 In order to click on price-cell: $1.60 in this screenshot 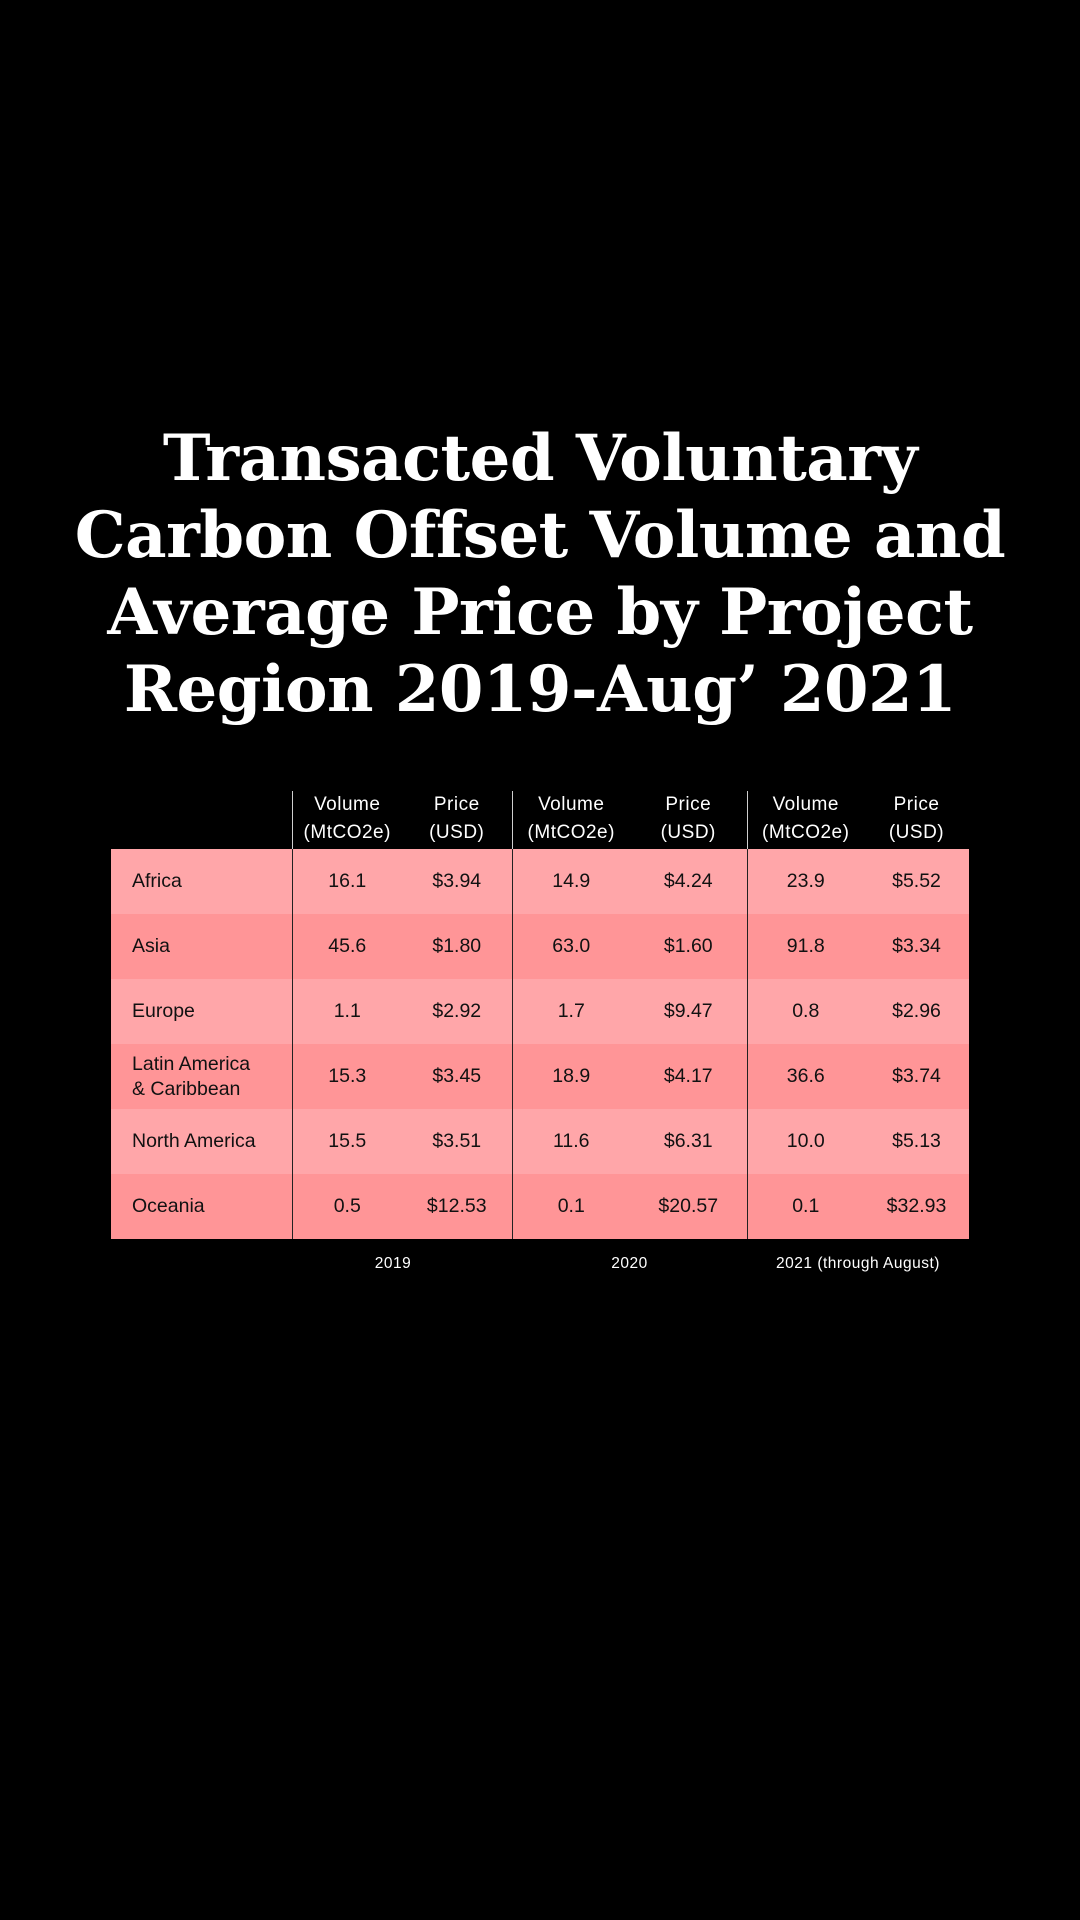, I will do `click(688, 946)`.